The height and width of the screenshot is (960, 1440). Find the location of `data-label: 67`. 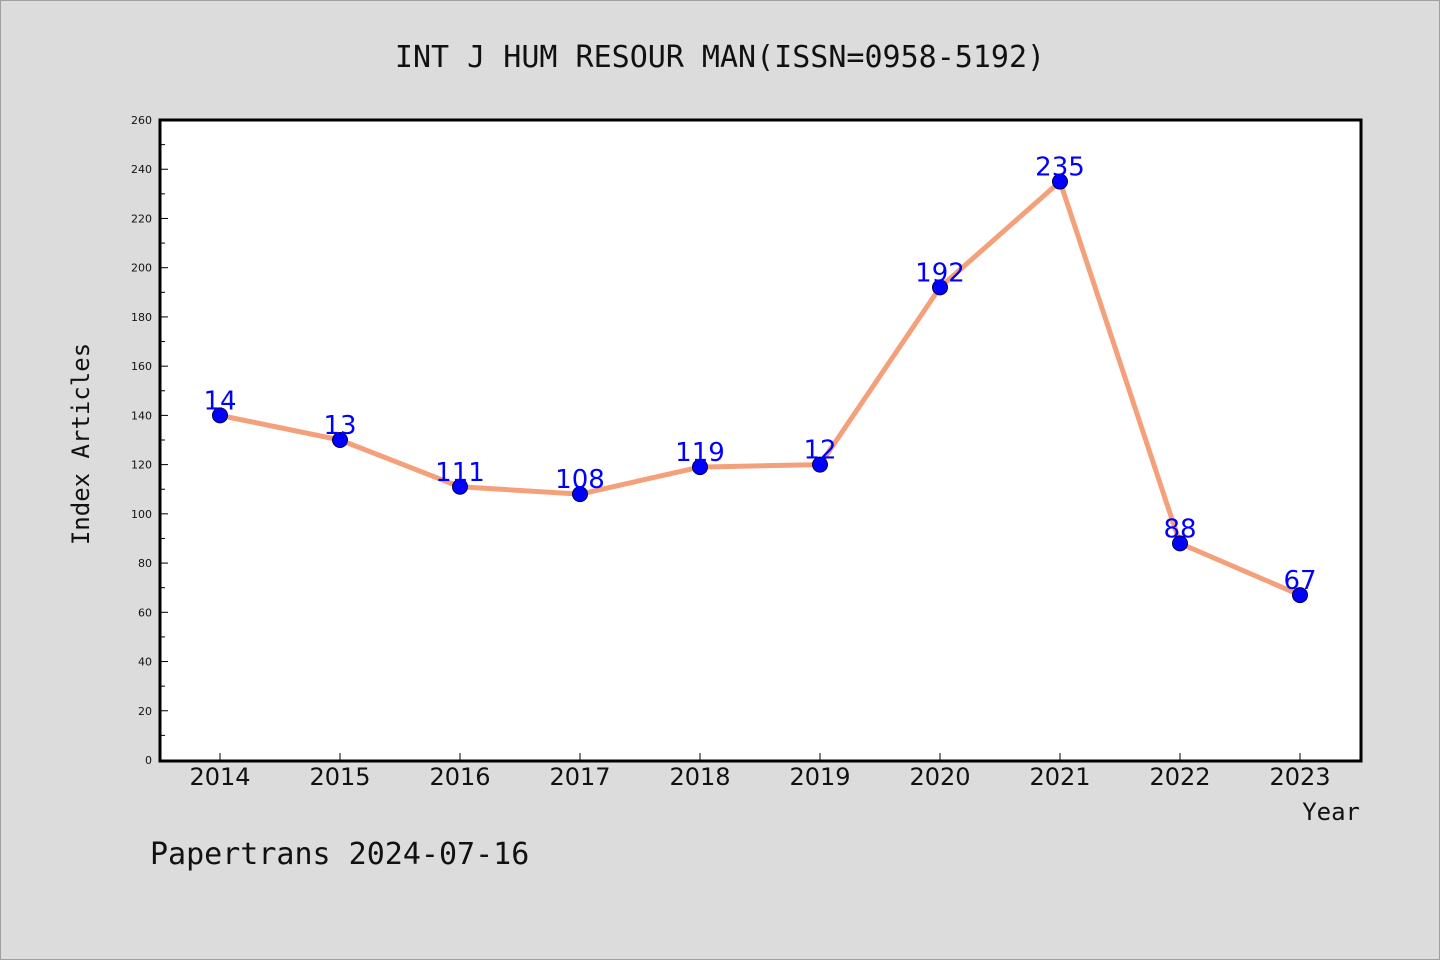

data-label: 67 is located at coordinates (1299, 581).